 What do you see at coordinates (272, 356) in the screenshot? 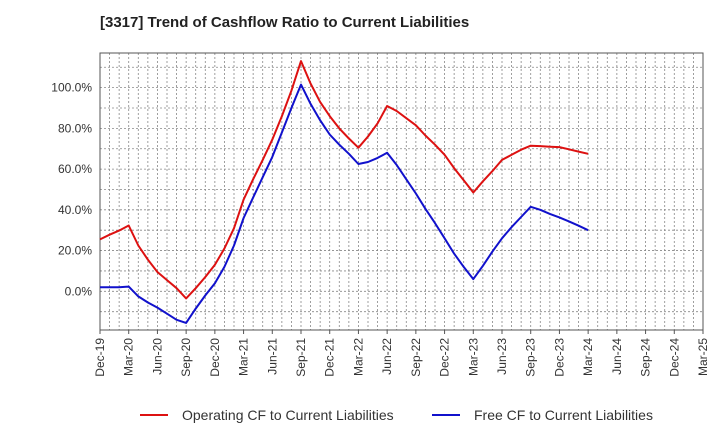
I see `x-tick-label: Jun-21` at bounding box center [272, 356].